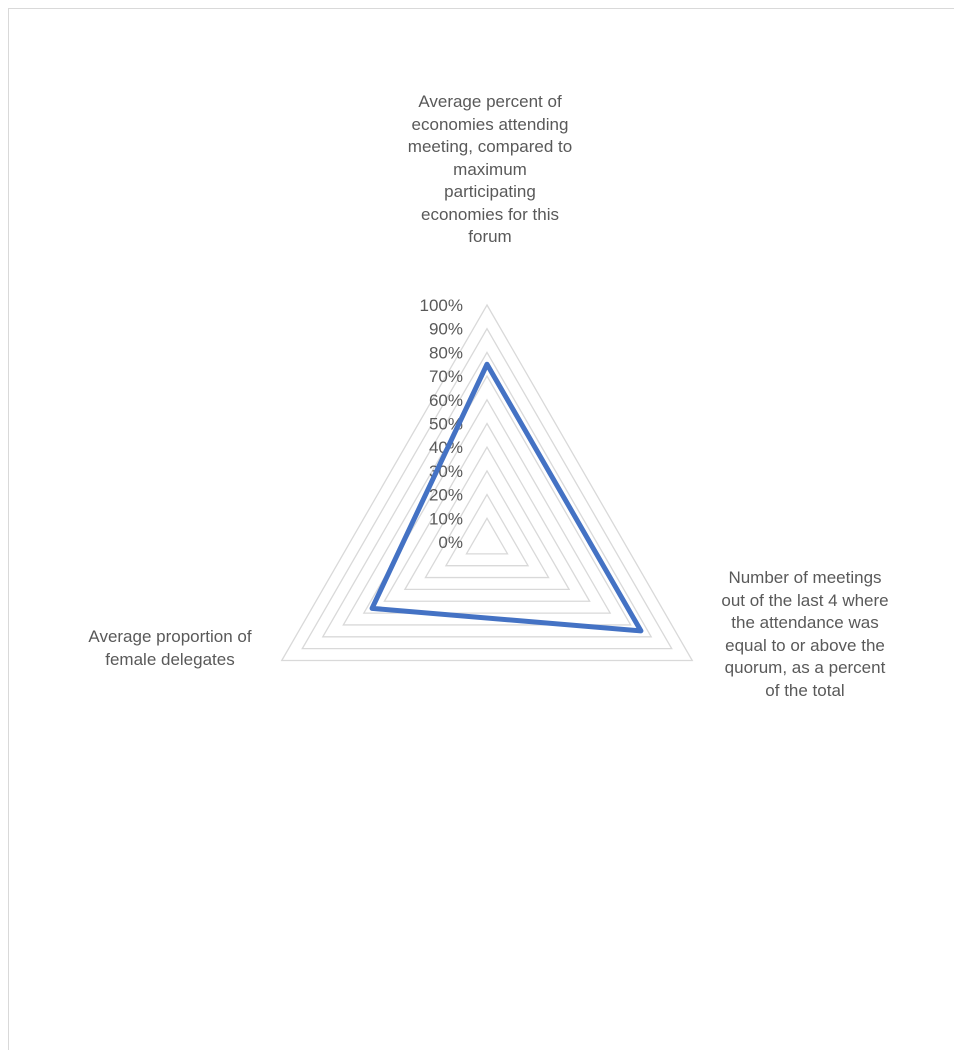  I want to click on tick-label-0pct: 0%, so click(450, 542).